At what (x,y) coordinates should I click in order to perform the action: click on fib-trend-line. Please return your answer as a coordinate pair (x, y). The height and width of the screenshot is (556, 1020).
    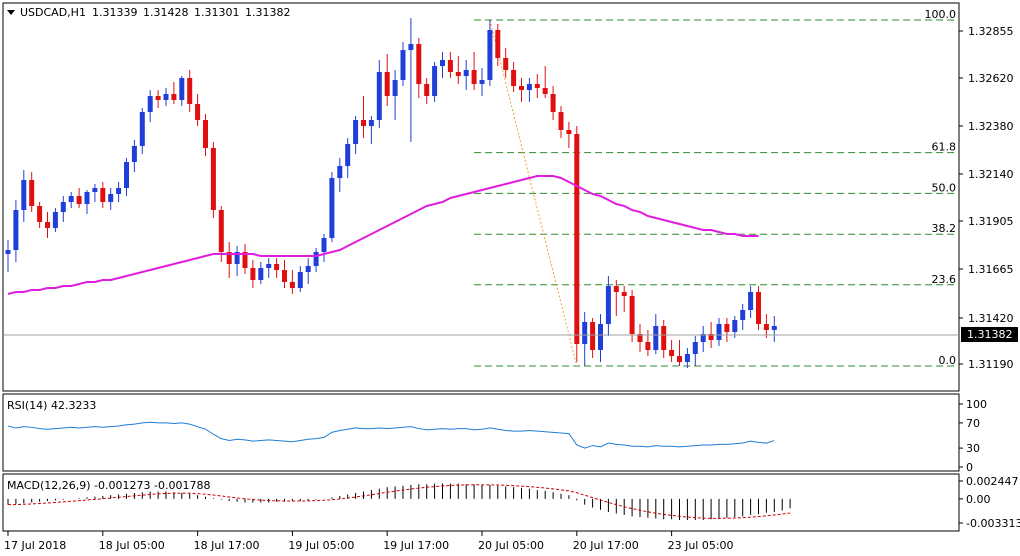
    Looking at the image, I should click on (533, 193).